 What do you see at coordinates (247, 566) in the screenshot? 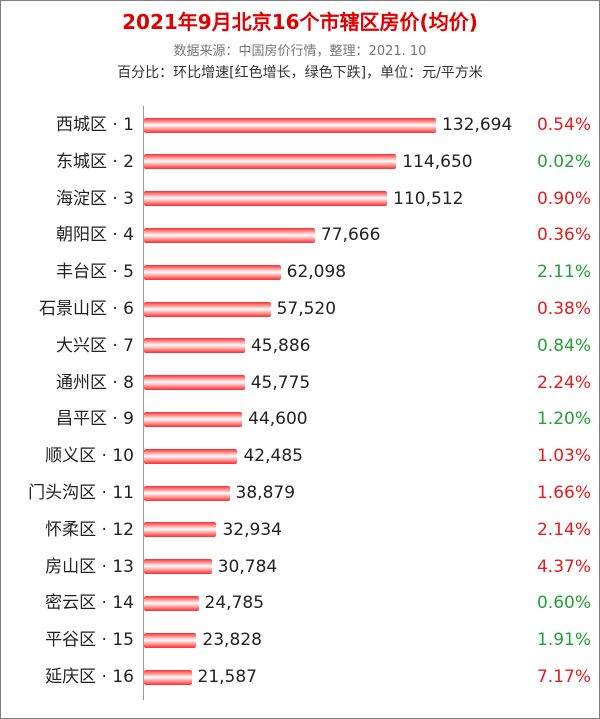
I see `value-label: 30,784` at bounding box center [247, 566].